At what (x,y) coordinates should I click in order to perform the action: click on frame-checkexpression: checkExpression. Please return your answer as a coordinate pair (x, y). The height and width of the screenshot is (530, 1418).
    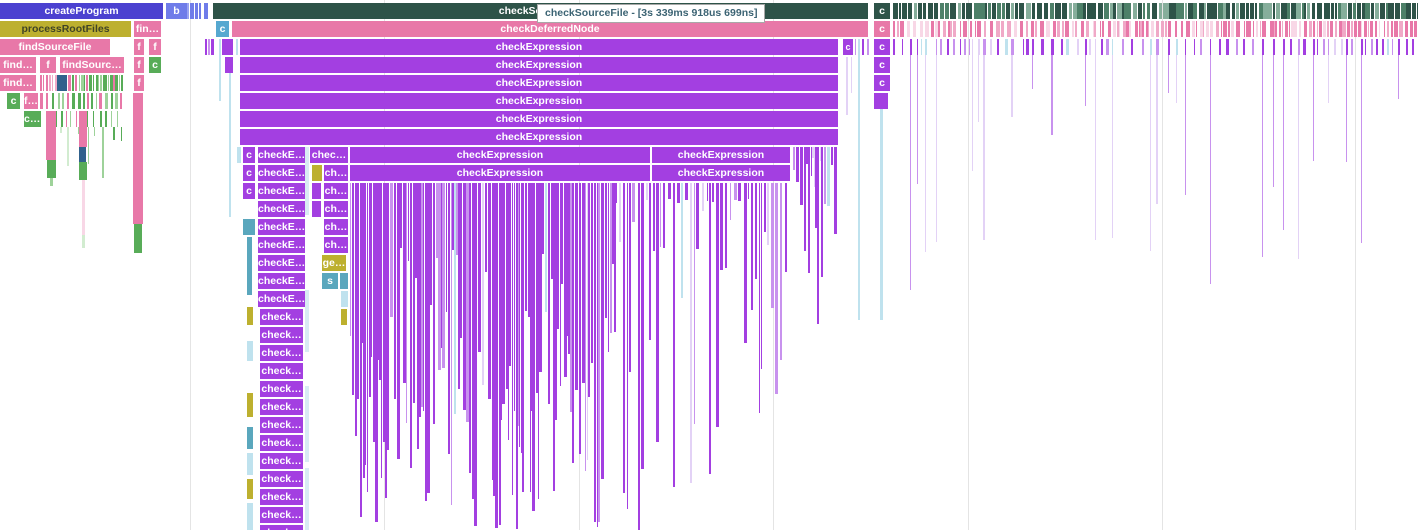
    Looking at the image, I should click on (500, 155).